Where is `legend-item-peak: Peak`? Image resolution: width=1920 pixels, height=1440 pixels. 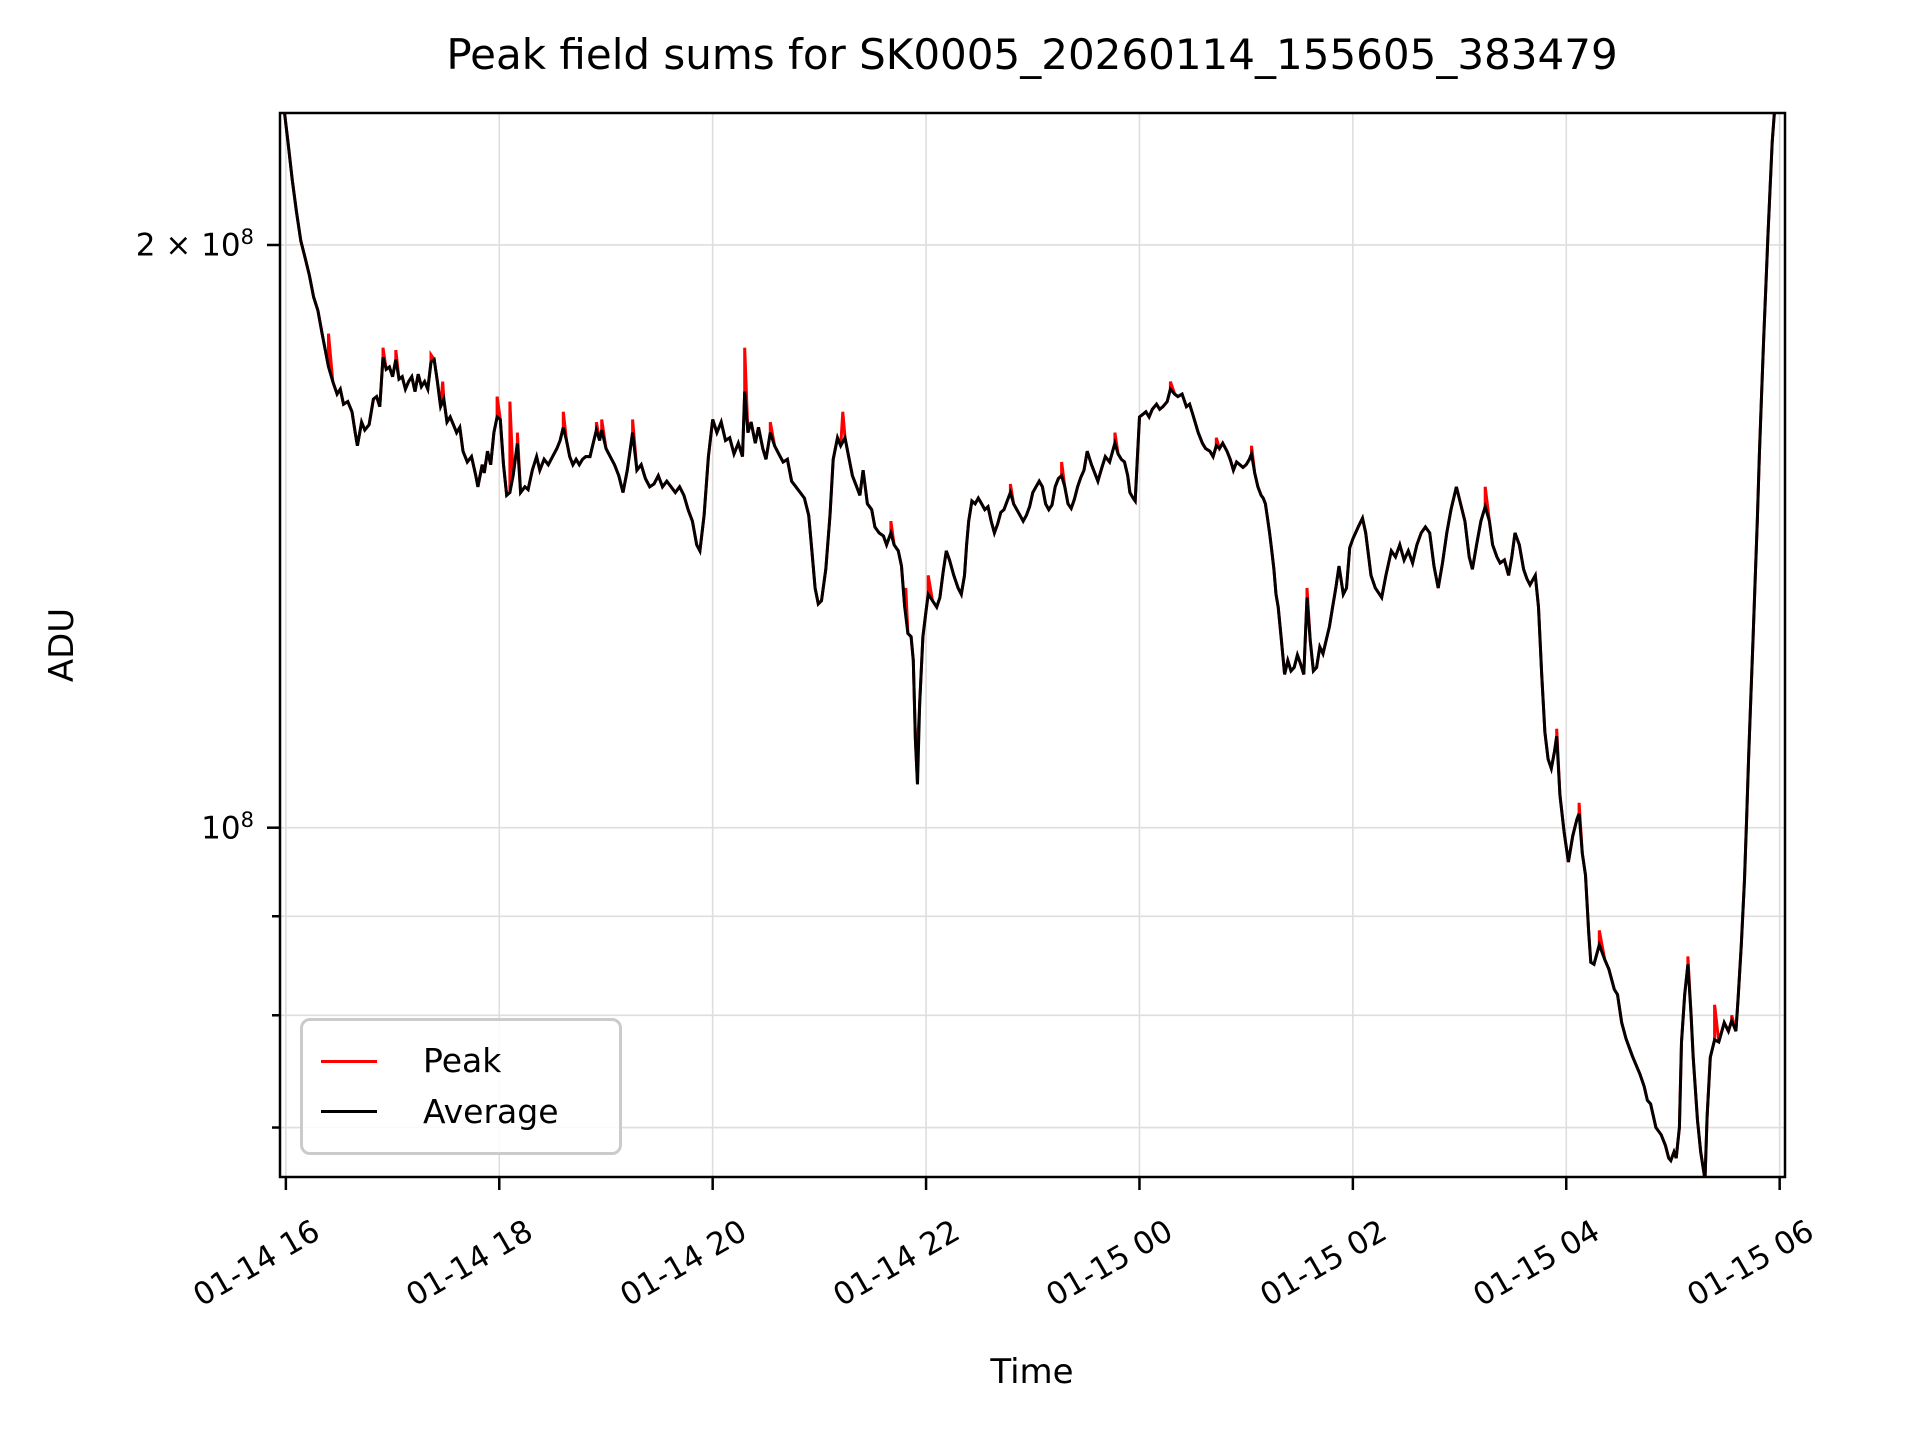
legend-item-peak: Peak is located at coordinates (461, 1061).